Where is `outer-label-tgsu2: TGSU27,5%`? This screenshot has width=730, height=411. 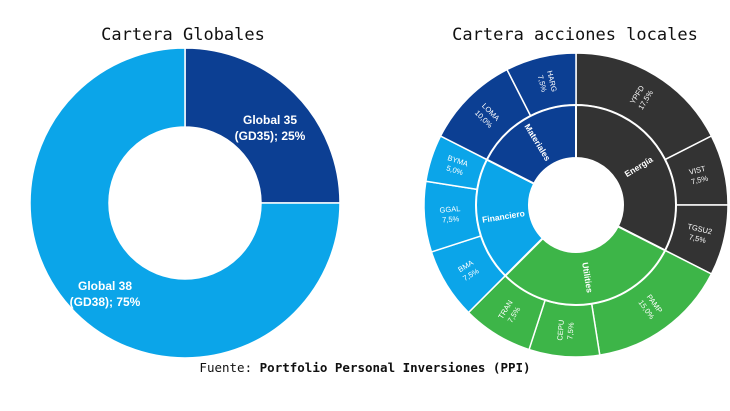 outer-label-tgsu2: TGSU27,5% is located at coordinates (698, 234).